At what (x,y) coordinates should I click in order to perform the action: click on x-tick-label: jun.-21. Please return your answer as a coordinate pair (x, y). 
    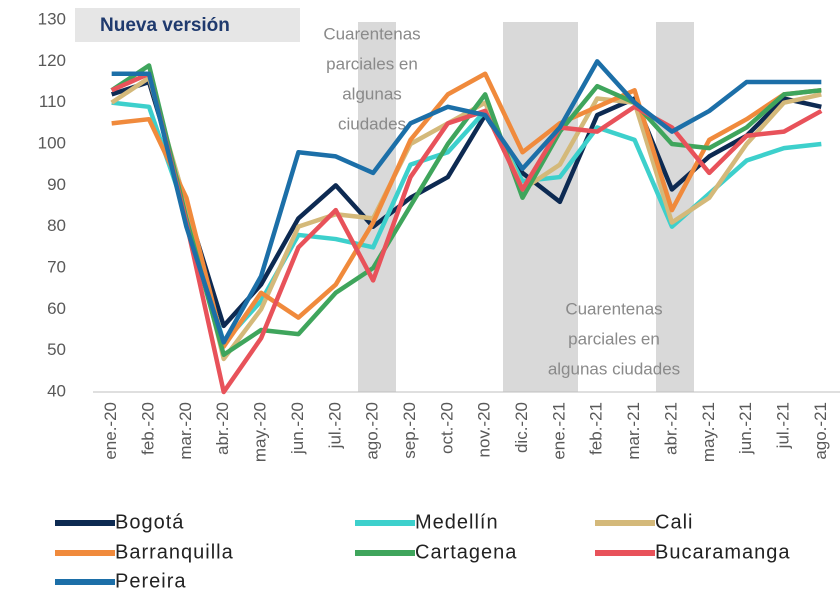
    Looking at the image, I should click on (745, 428).